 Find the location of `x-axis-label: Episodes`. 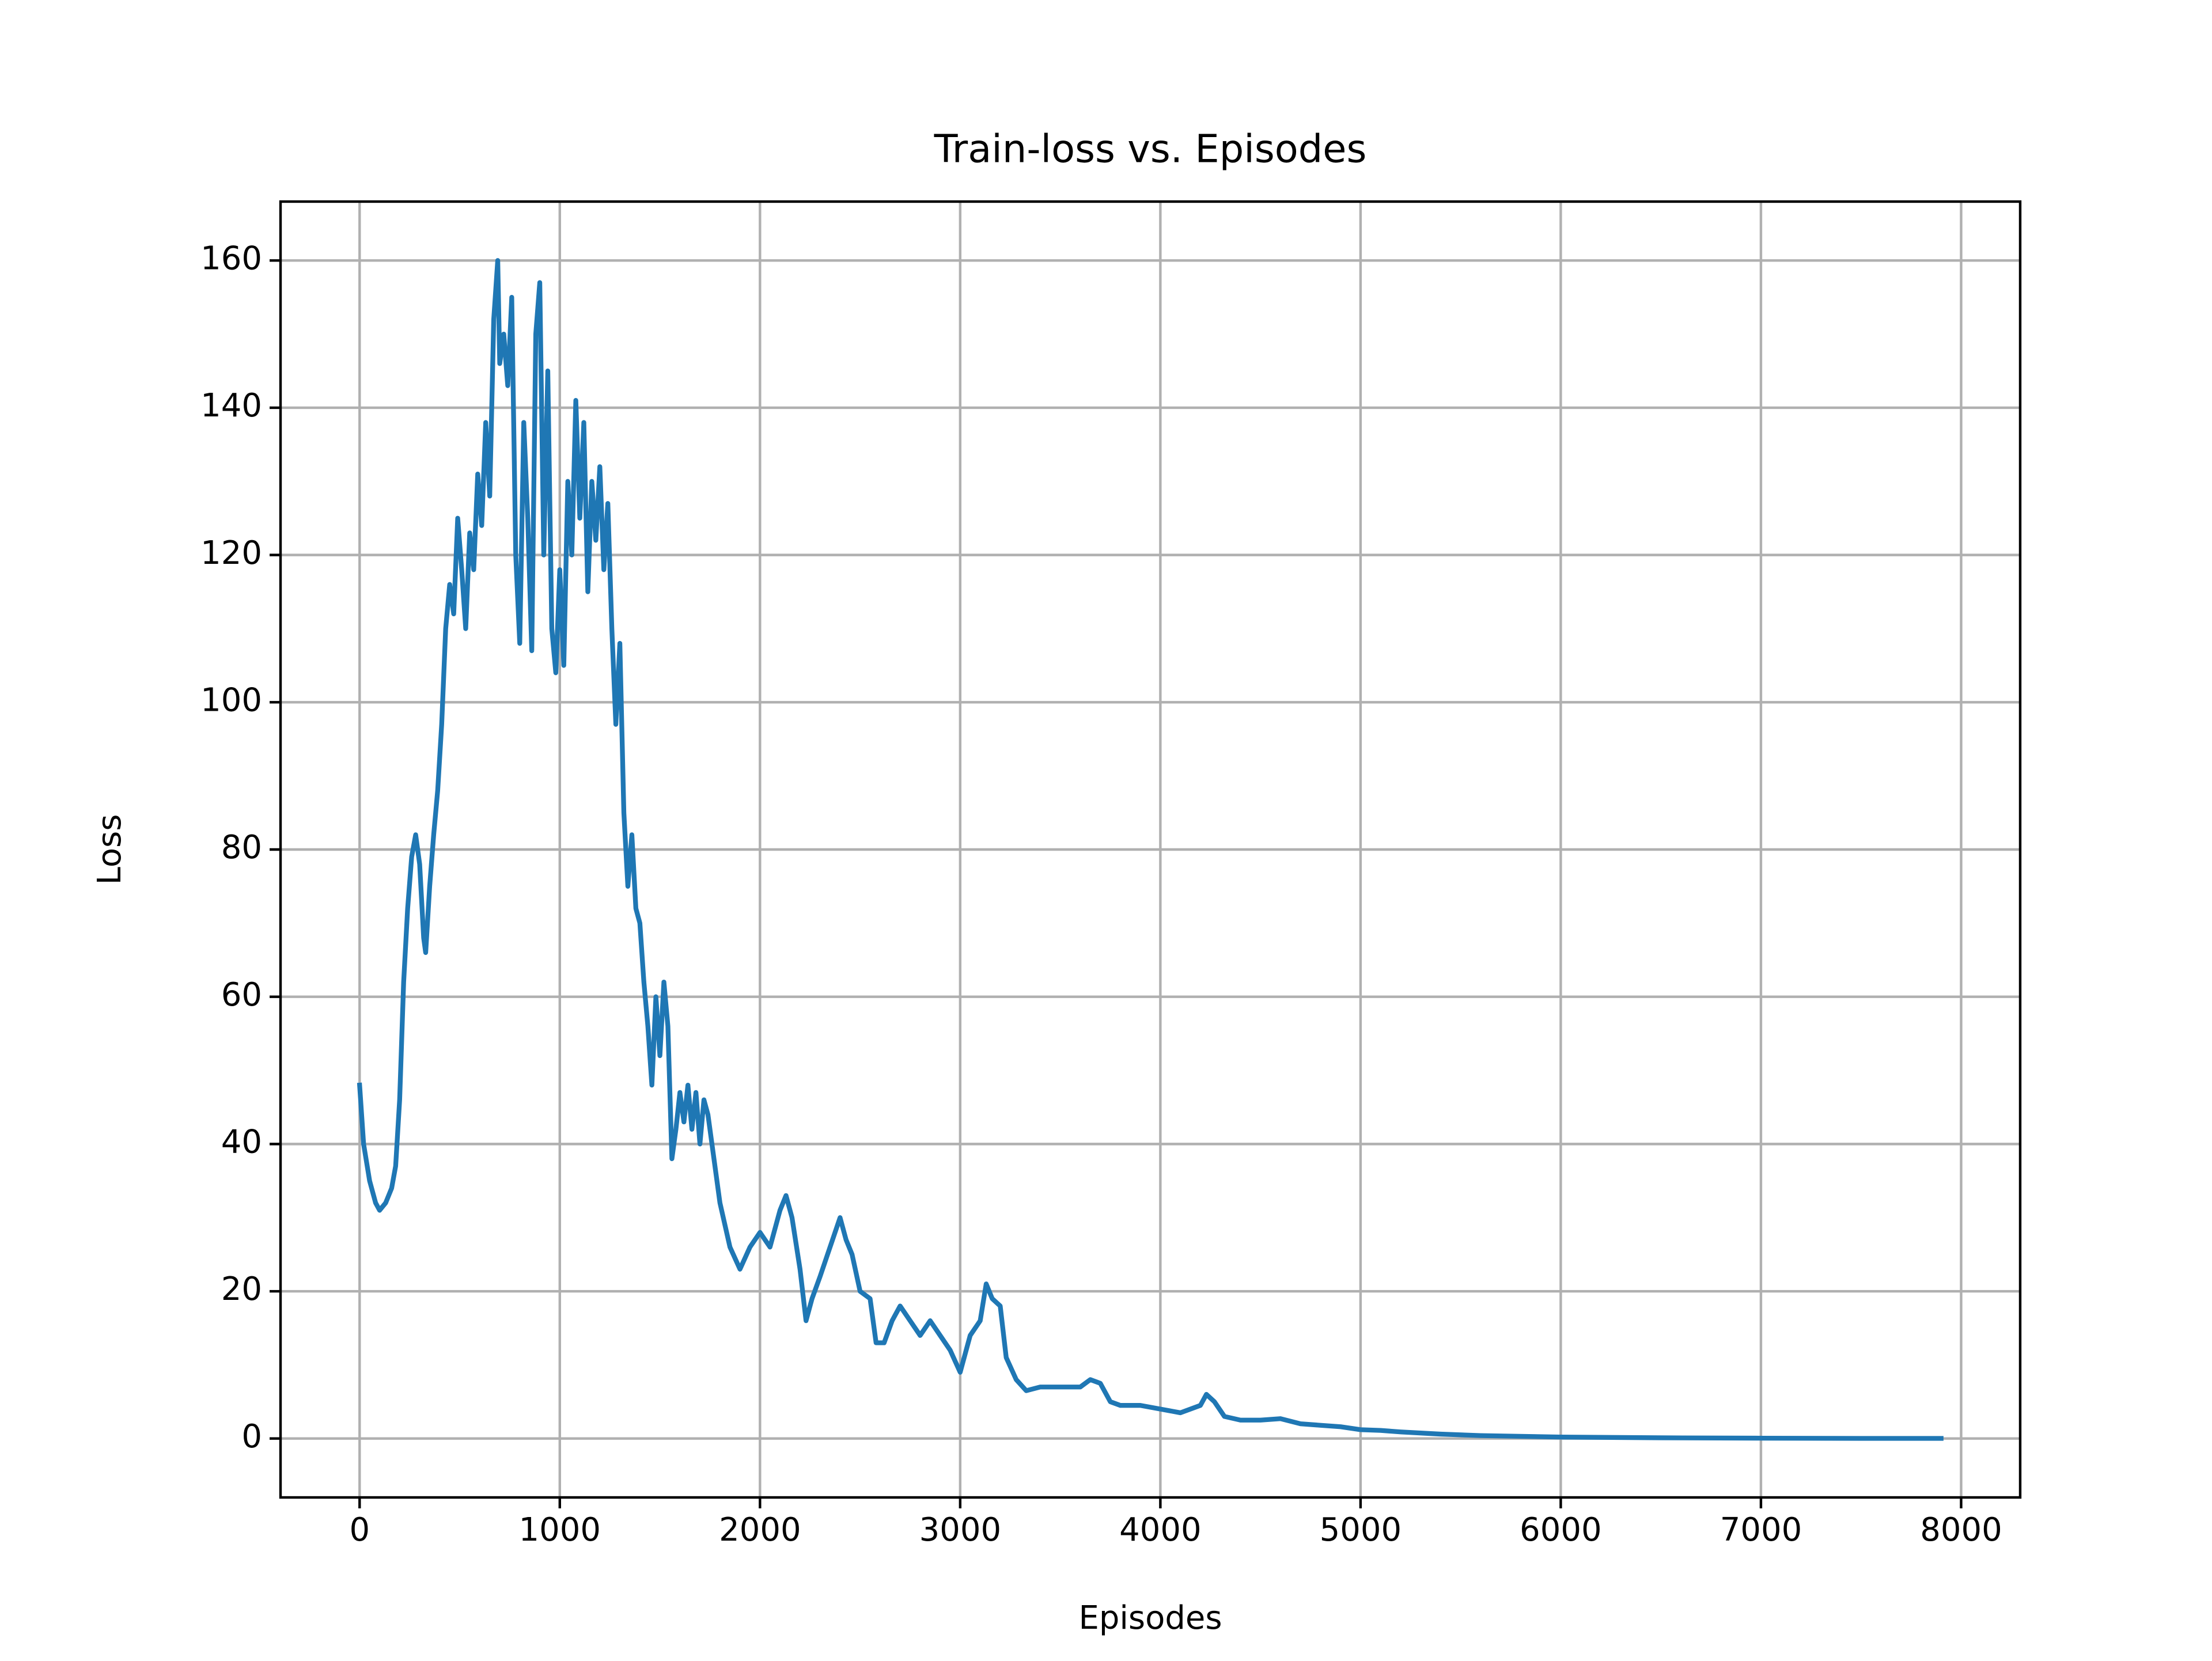

x-axis-label: Episodes is located at coordinates (1150, 1618).